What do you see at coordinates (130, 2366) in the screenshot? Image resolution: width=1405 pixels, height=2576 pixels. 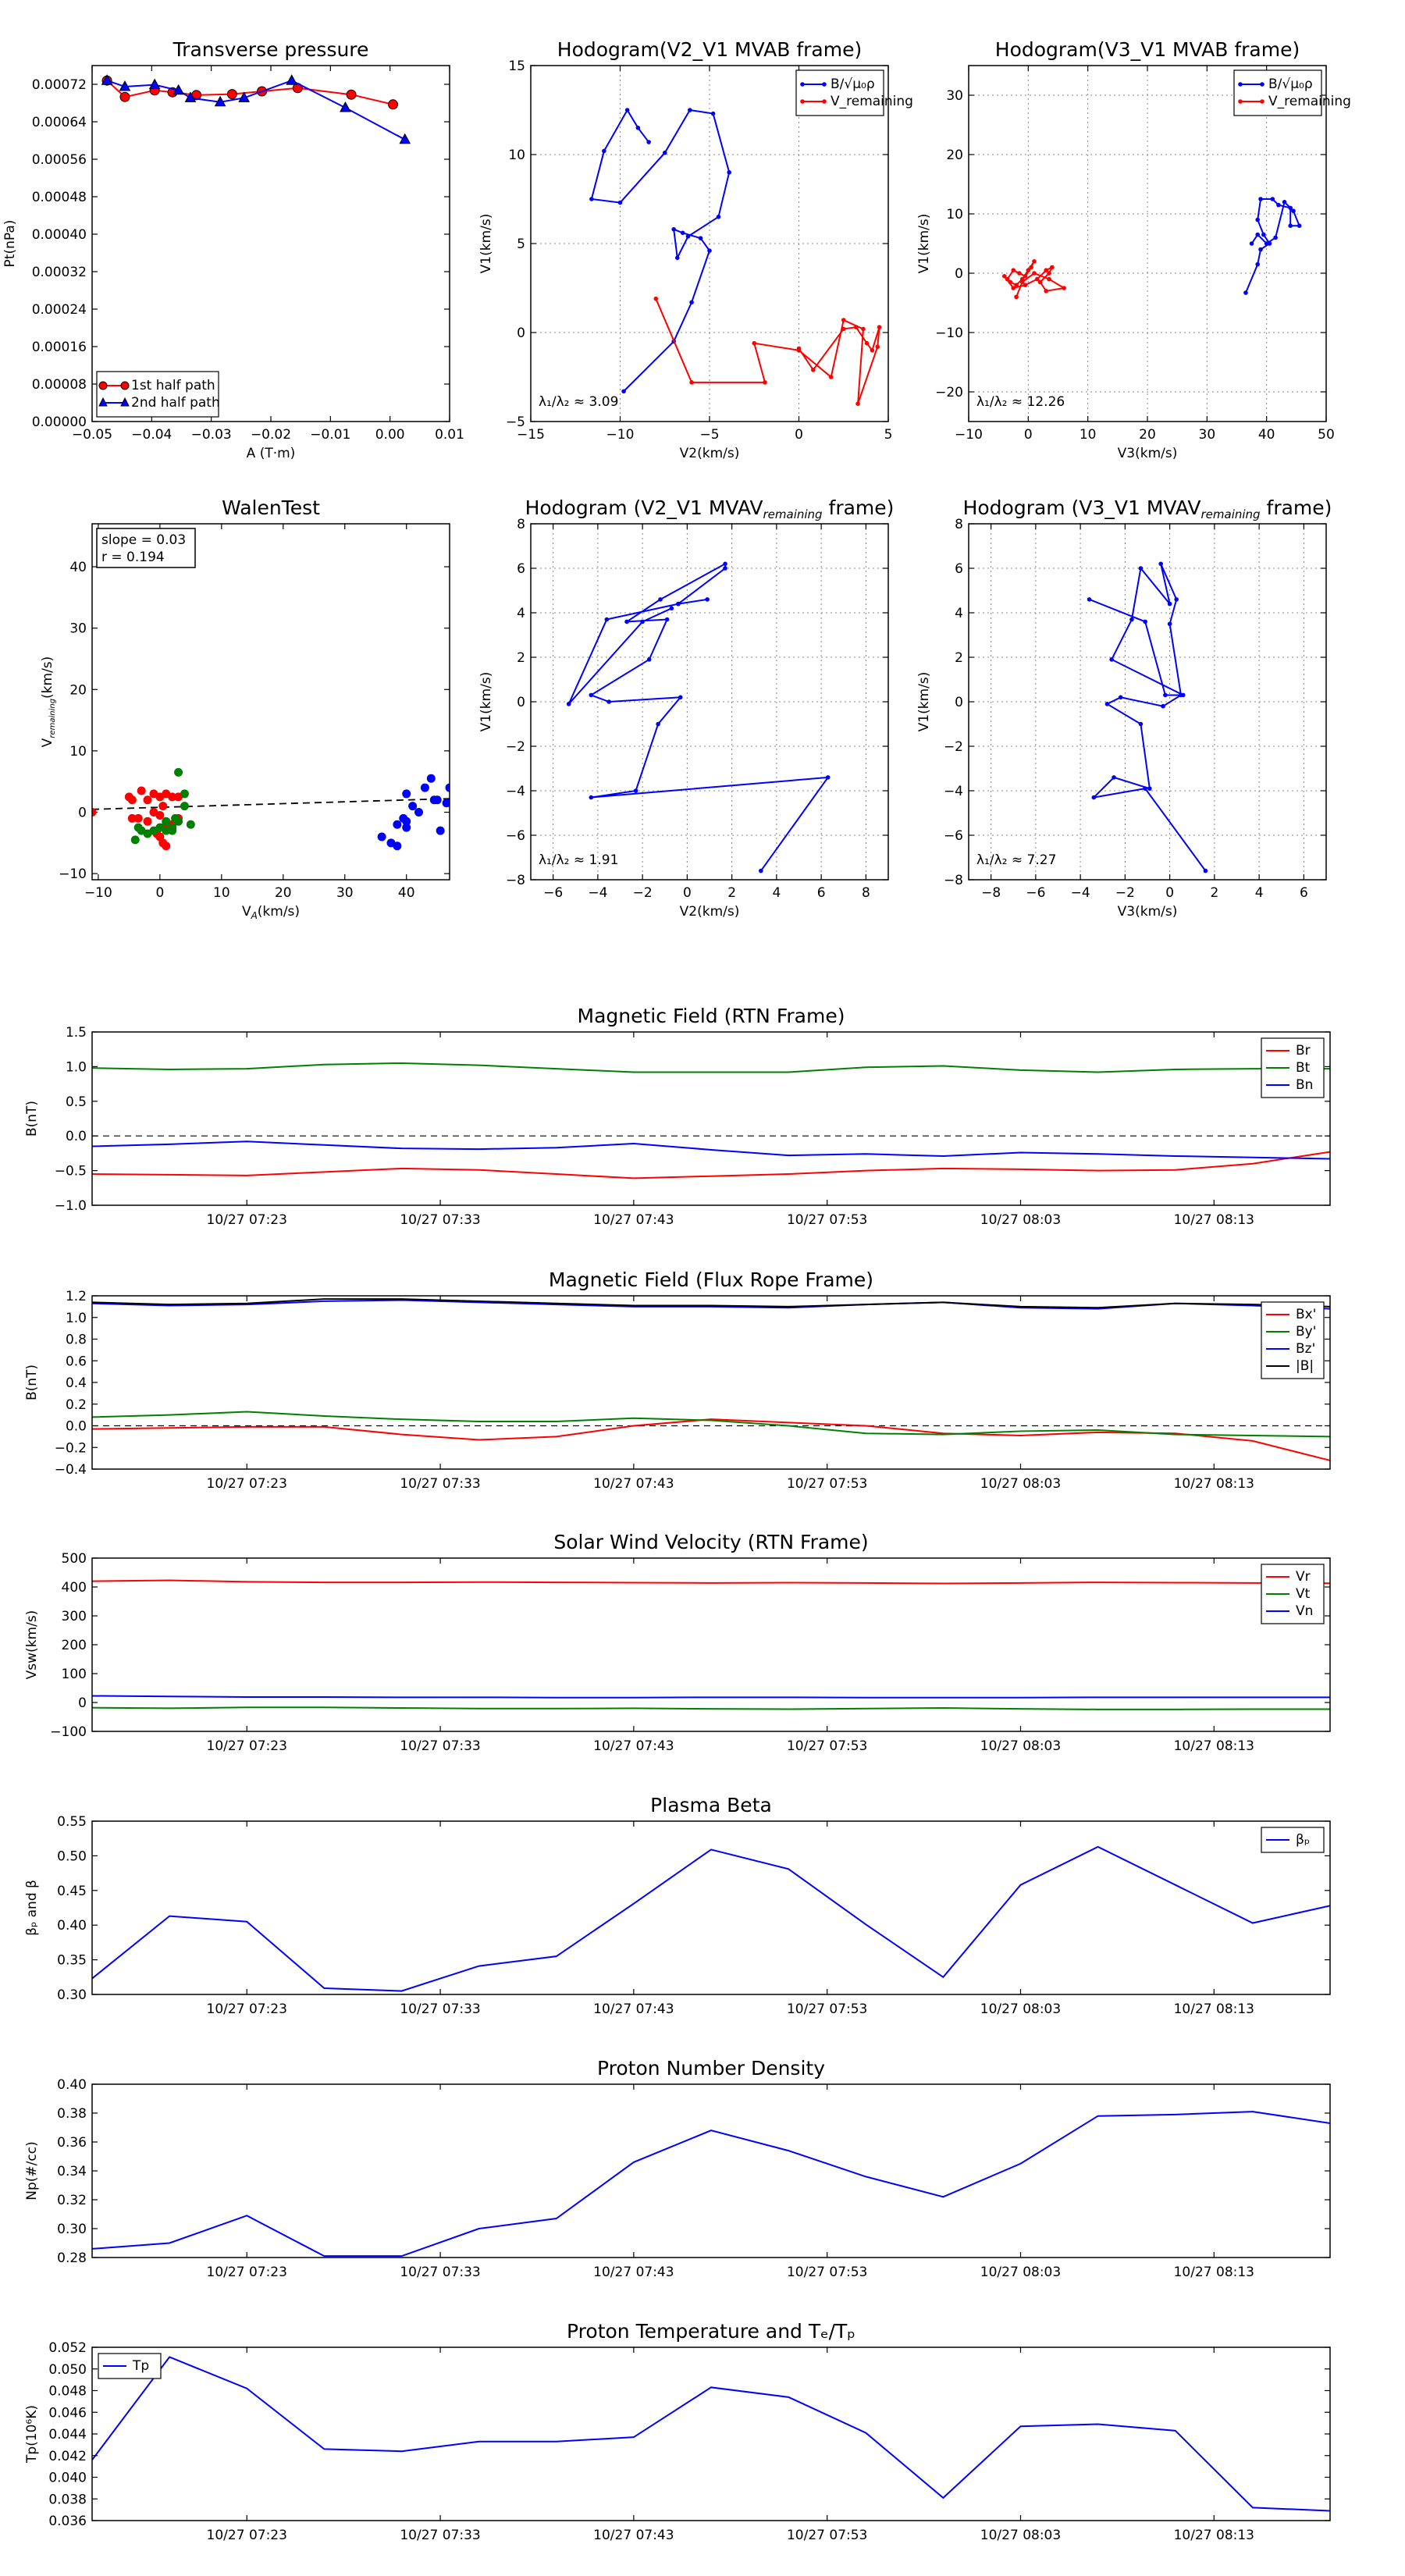 I see `legend: Tp` at bounding box center [130, 2366].